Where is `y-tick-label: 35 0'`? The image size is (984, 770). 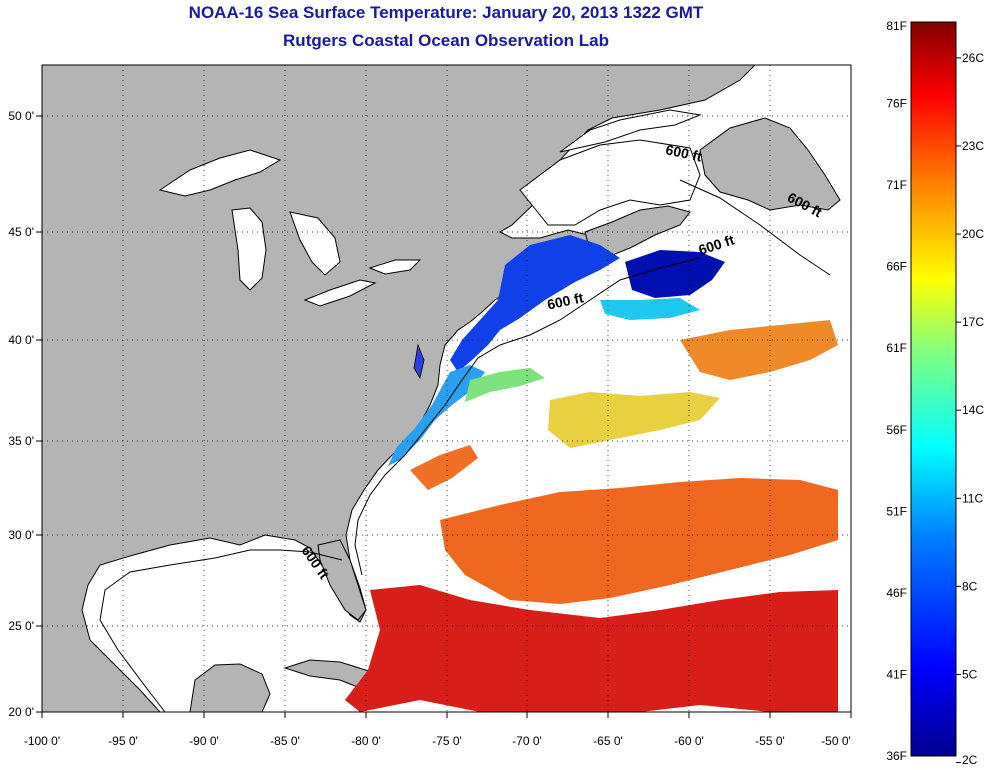
y-tick-label: 35 0' is located at coordinates (21, 441).